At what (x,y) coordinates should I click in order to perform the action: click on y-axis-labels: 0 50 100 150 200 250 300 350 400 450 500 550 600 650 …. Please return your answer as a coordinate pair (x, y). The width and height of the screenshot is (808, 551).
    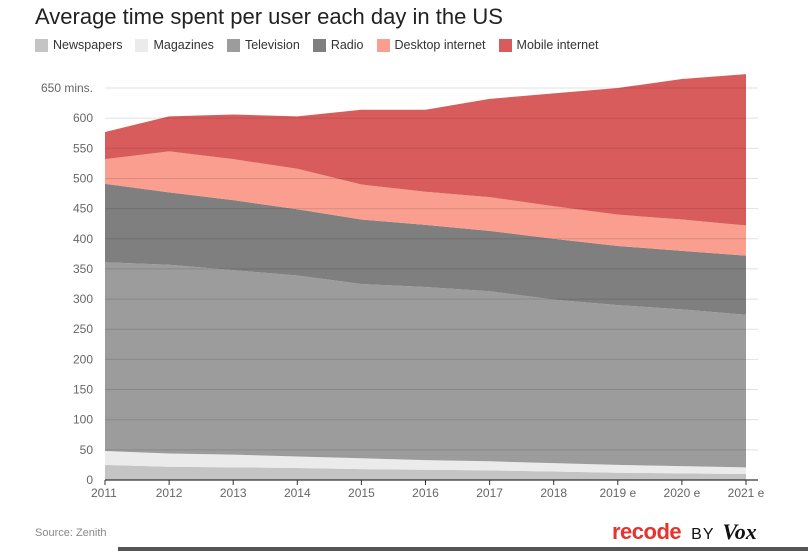
    Looking at the image, I should click on (67, 284).